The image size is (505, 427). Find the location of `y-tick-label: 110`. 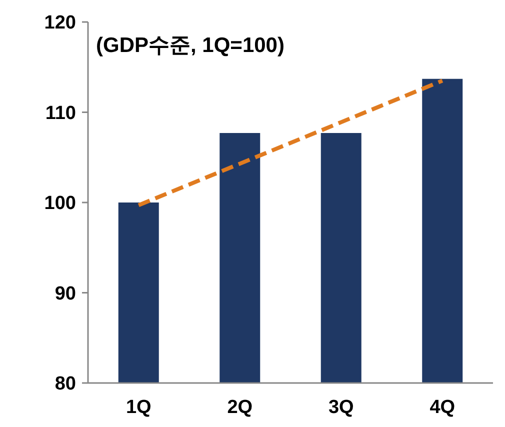

y-tick-label: 110 is located at coordinates (60, 113).